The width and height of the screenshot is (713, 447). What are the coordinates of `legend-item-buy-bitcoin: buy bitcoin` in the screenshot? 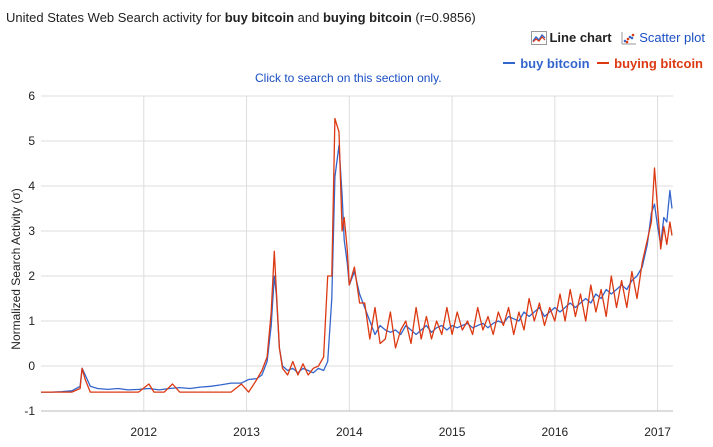 It's located at (546, 63).